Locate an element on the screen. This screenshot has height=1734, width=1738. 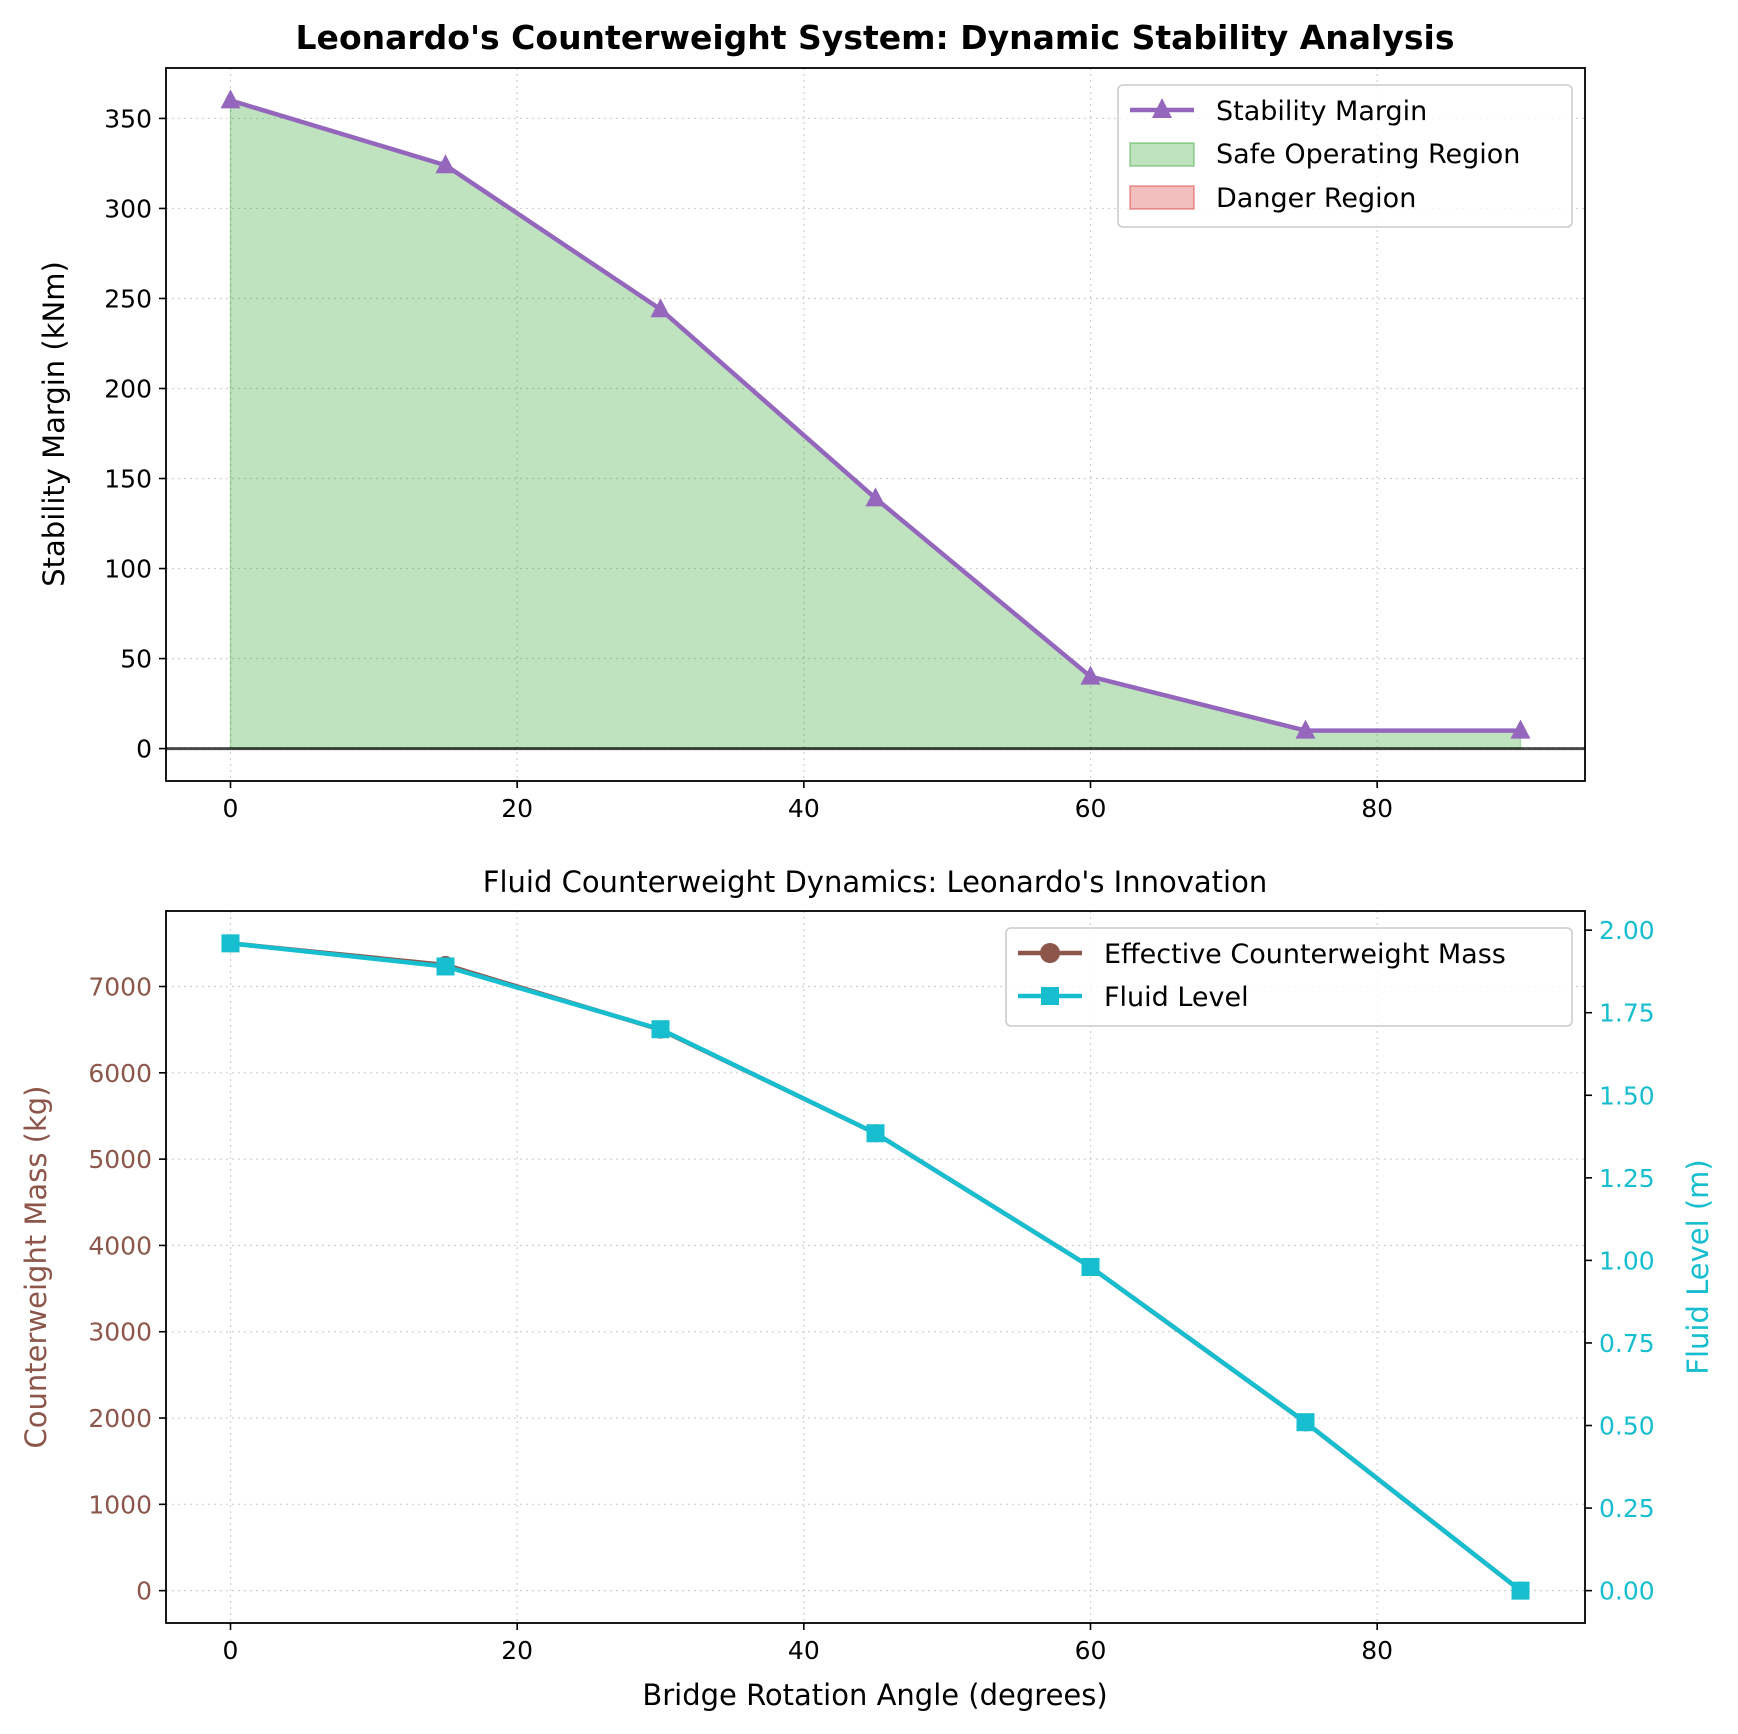
fluid-level-y-tick-label: 0.00 is located at coordinates (1627, 1591).